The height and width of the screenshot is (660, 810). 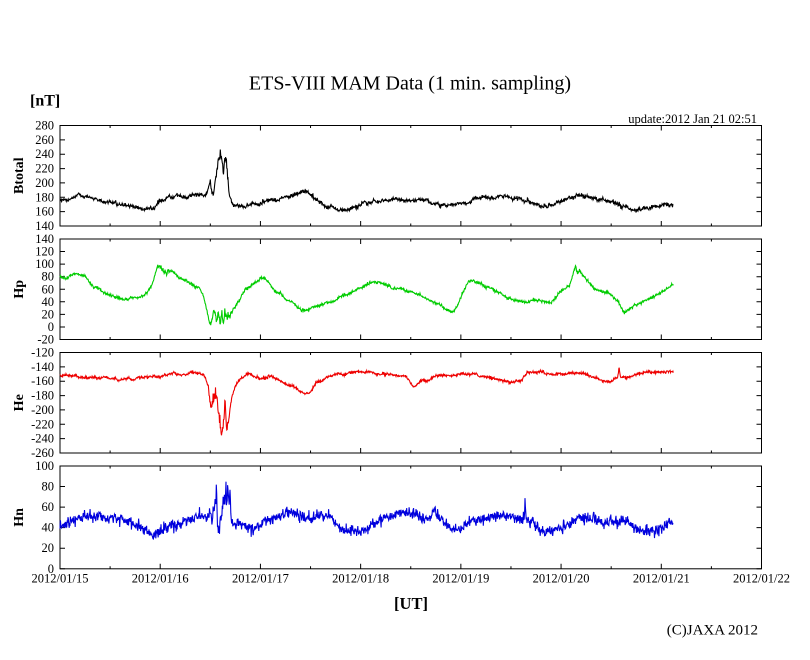 I want to click on svg-text: 2012/01/18, so click(x=360, y=579).